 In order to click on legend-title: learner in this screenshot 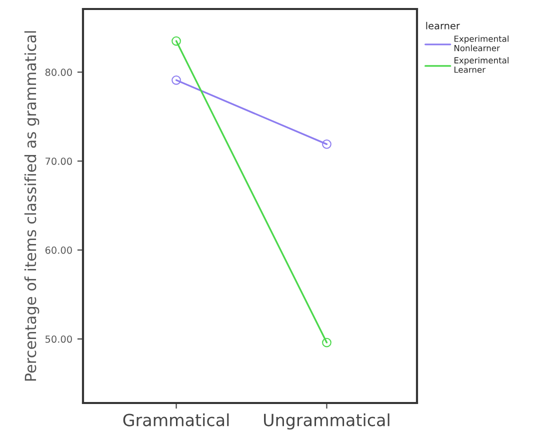, I will do `click(443, 26)`.